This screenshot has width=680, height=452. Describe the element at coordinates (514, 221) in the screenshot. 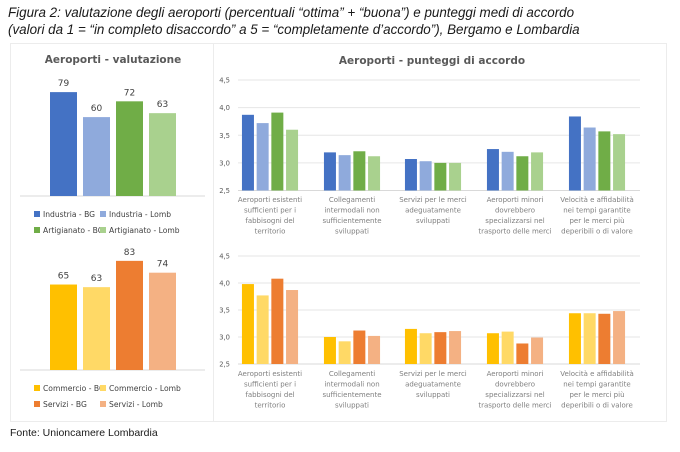

I see `x-tick-label-line: specializzarsi nel` at that location.